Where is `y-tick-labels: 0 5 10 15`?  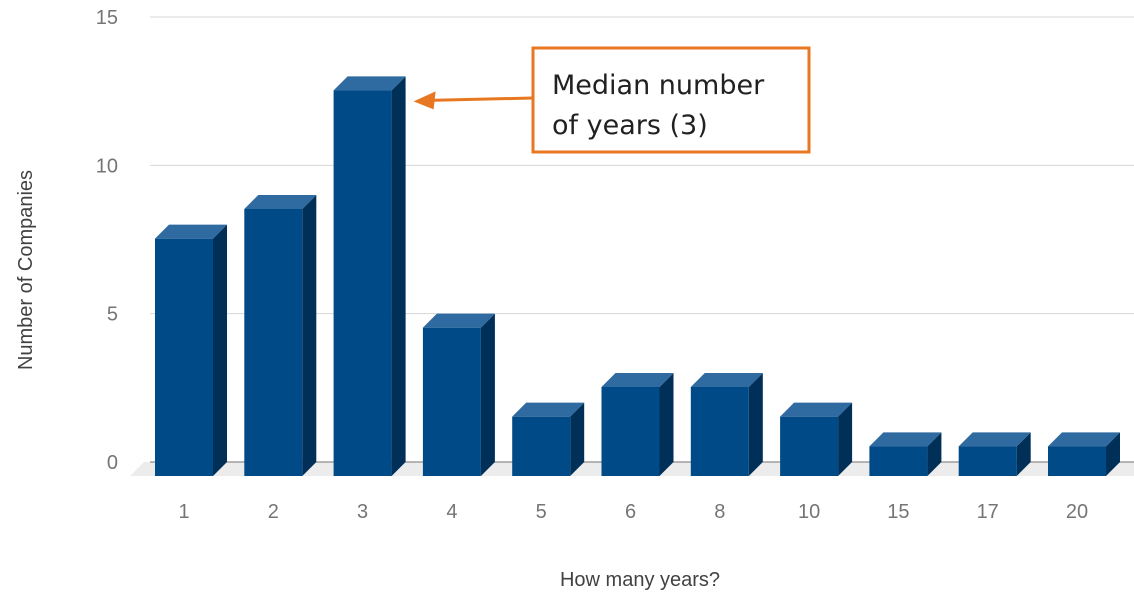 y-tick-labels: 0 5 10 15 is located at coordinates (107, 240).